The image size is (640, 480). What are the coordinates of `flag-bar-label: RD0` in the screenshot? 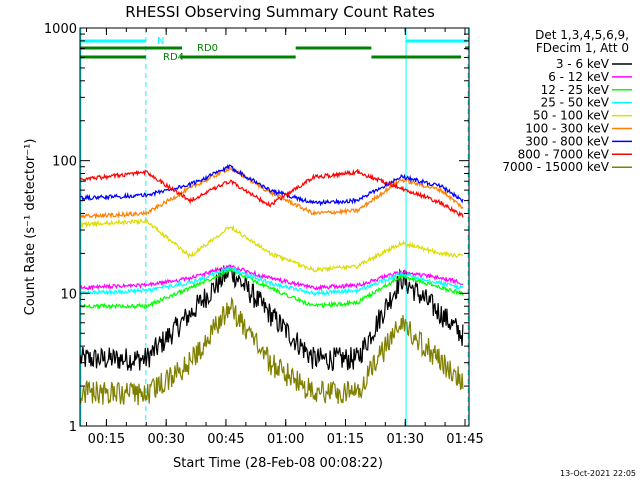 It's located at (207, 48).